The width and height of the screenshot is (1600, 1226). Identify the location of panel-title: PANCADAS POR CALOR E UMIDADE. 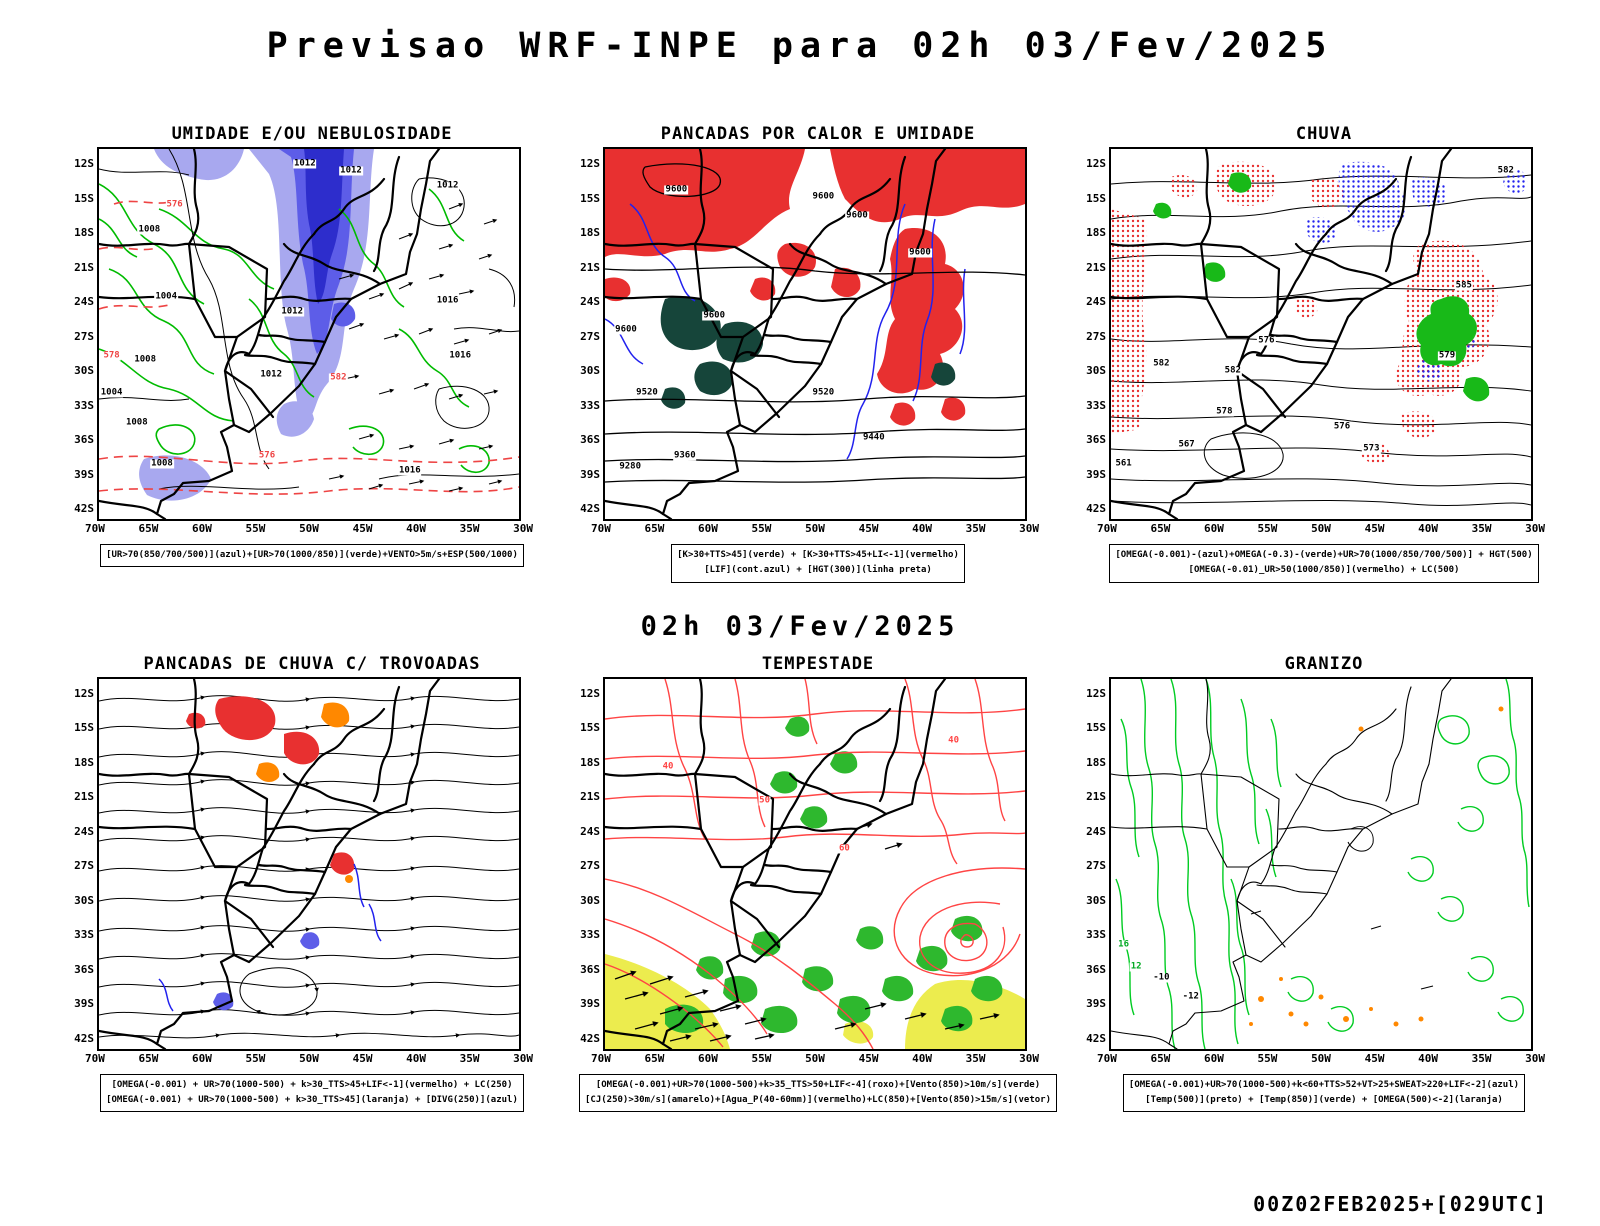
(818, 134).